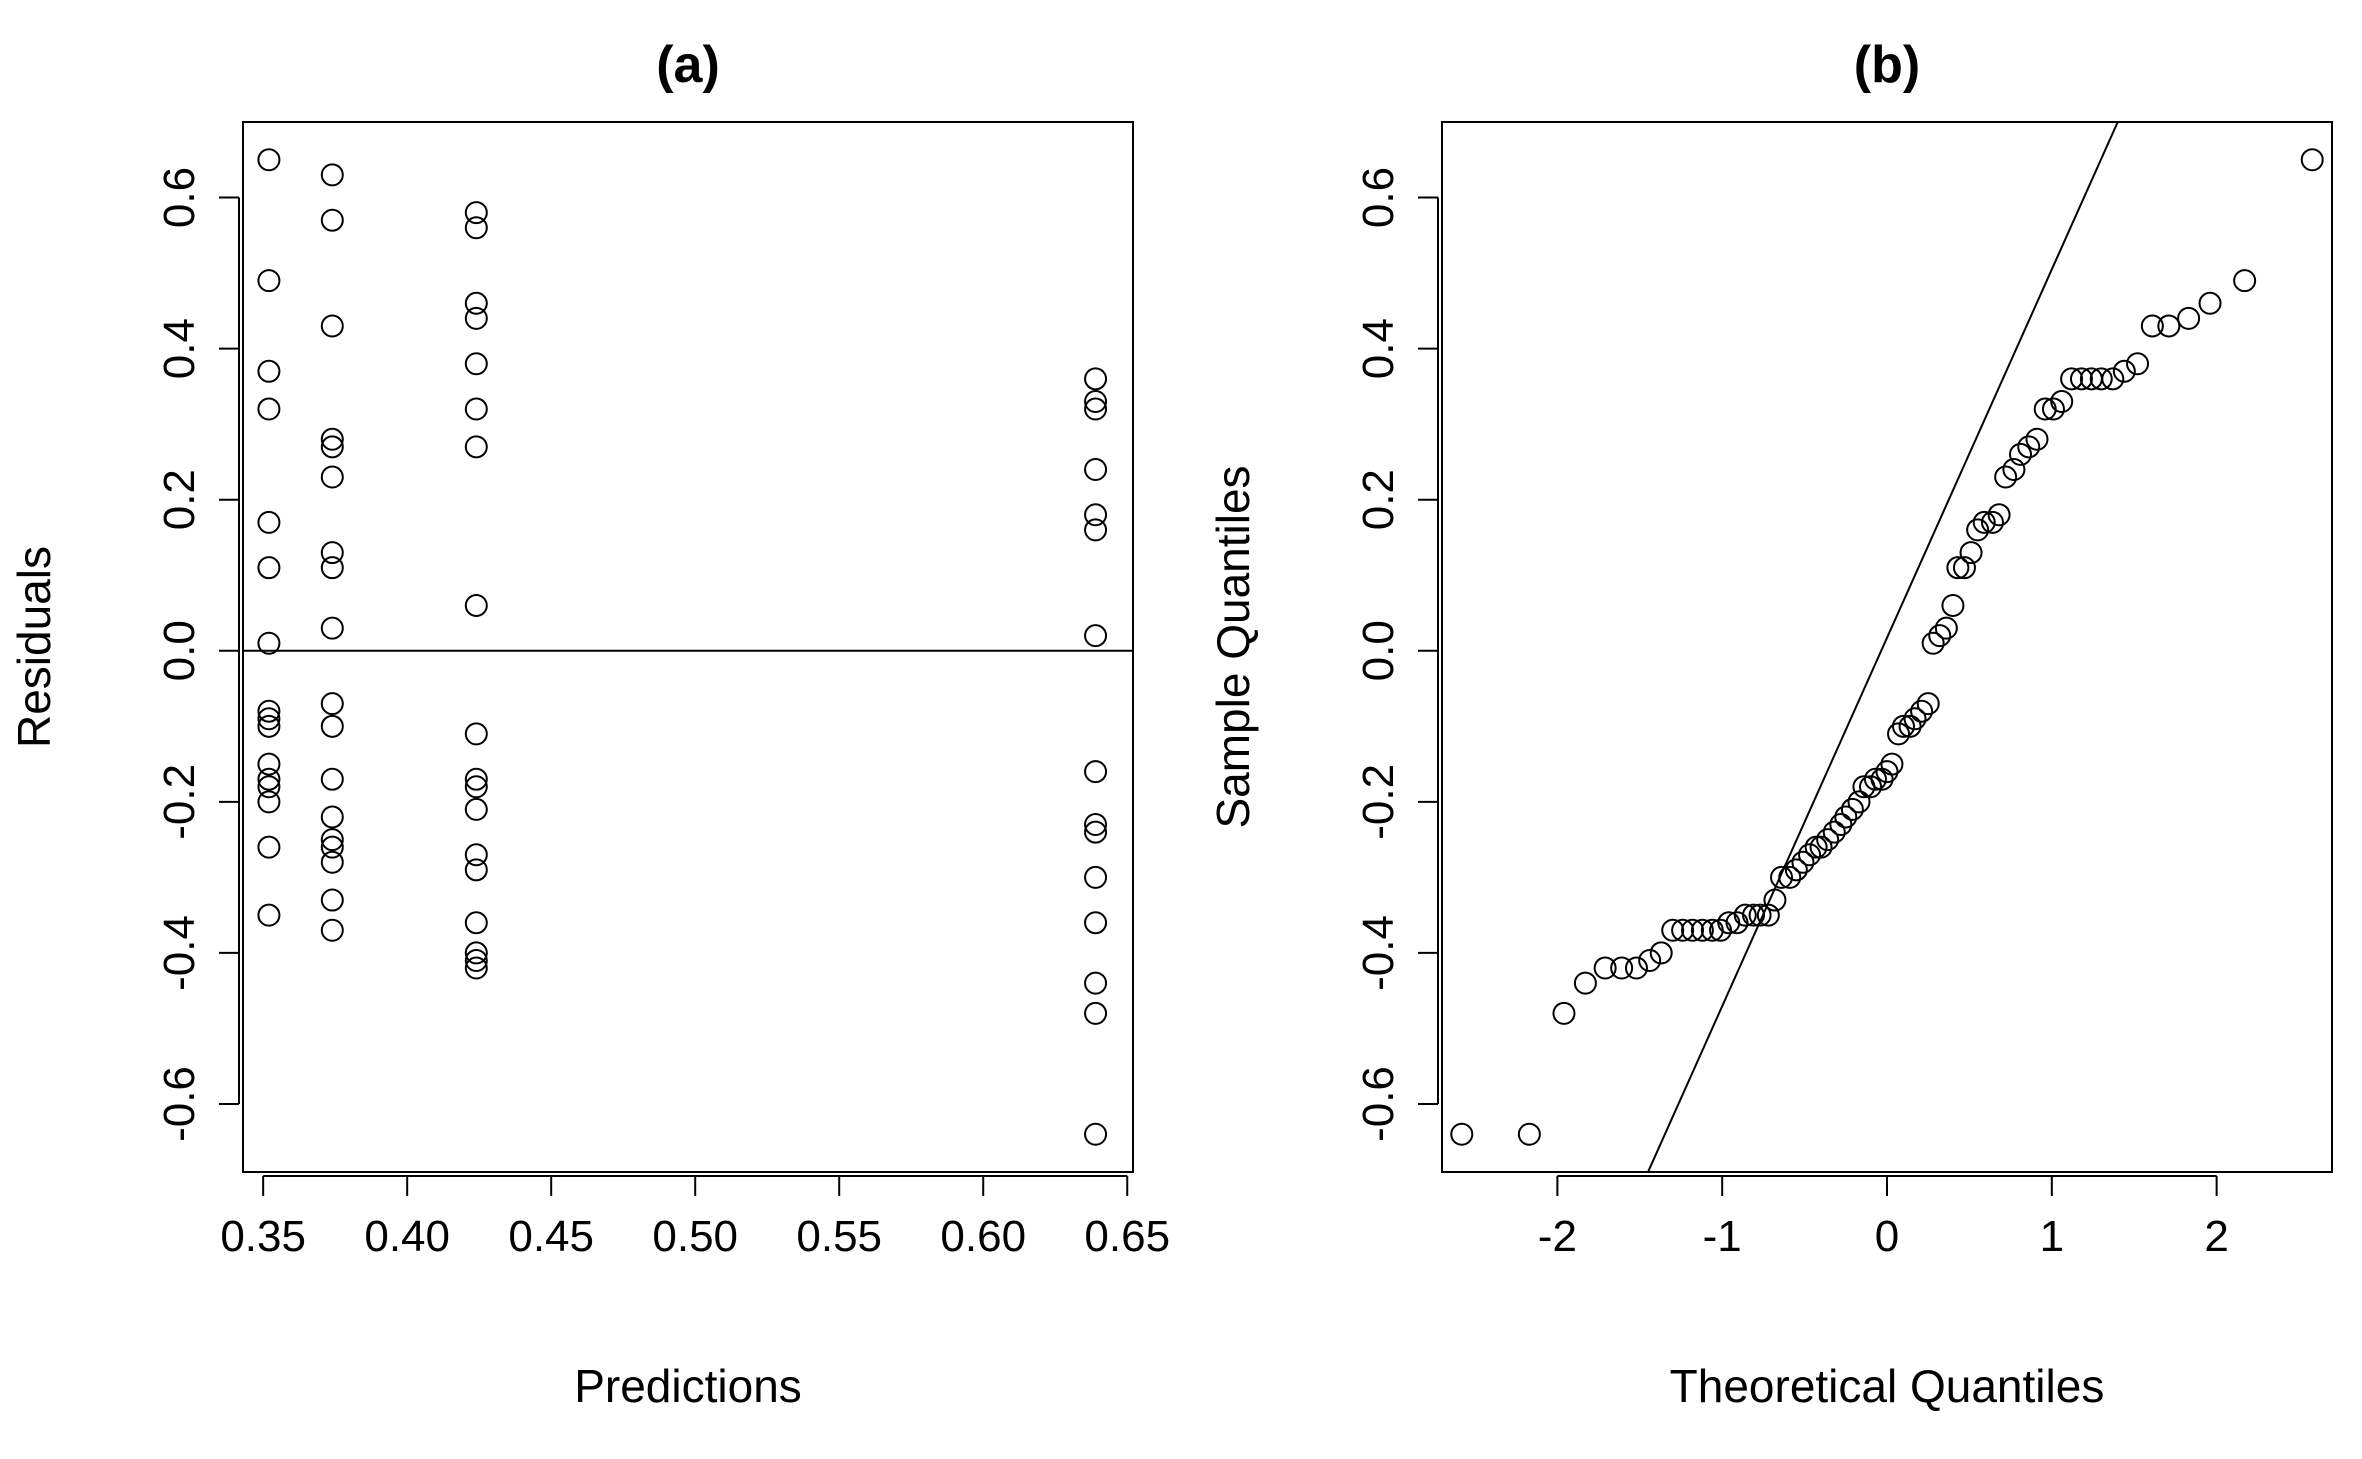  What do you see at coordinates (1233, 646) in the screenshot?
I see `panel-b-y-label: Sample Quantiles` at bounding box center [1233, 646].